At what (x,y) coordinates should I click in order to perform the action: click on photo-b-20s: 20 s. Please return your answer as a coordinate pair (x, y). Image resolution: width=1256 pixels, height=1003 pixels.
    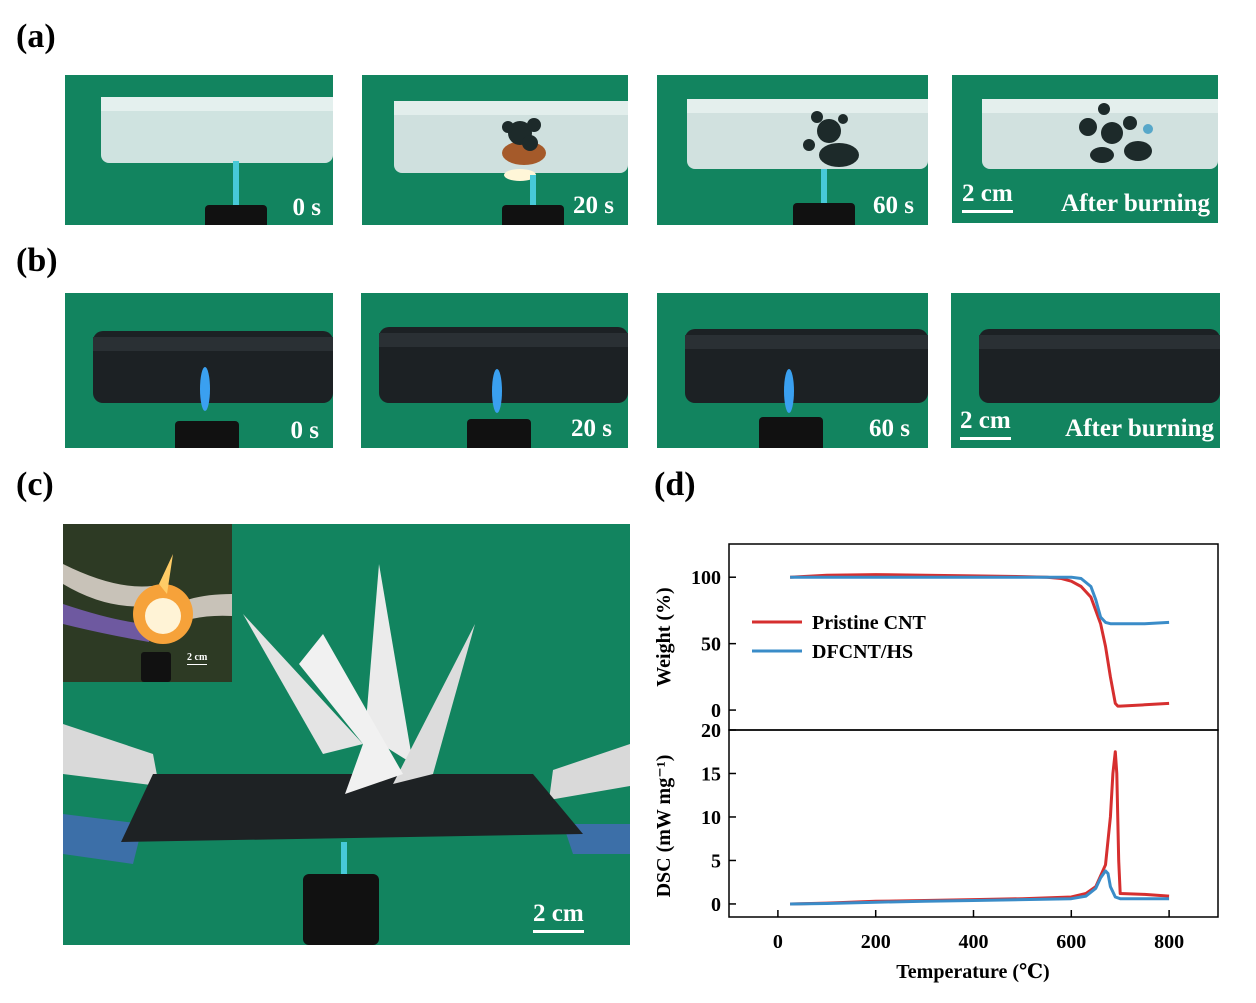
    Looking at the image, I should click on (494, 370).